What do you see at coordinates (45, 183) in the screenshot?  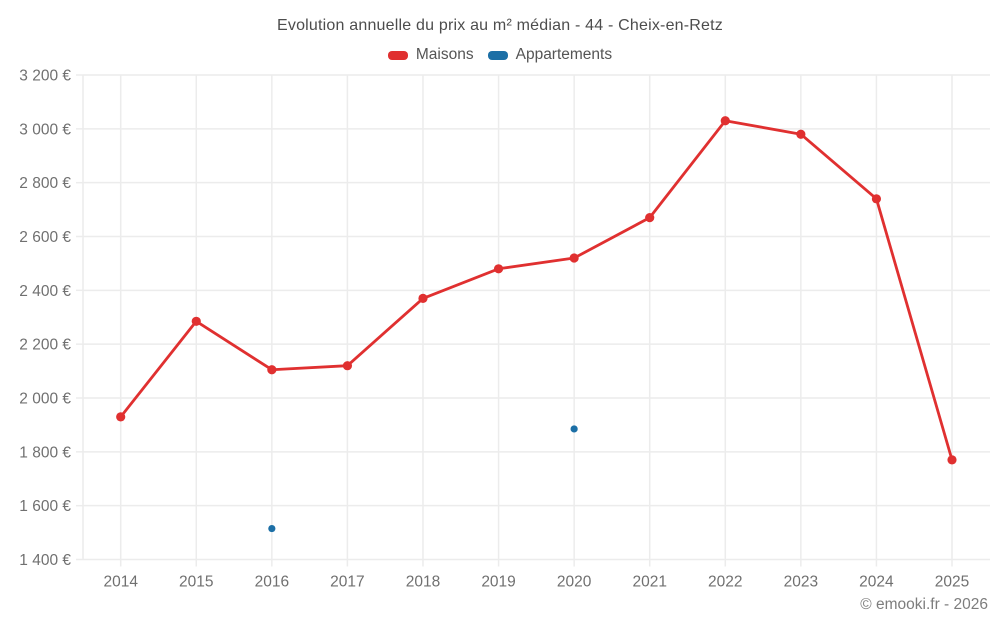 I see `y-tick-label: 2 800 €` at bounding box center [45, 183].